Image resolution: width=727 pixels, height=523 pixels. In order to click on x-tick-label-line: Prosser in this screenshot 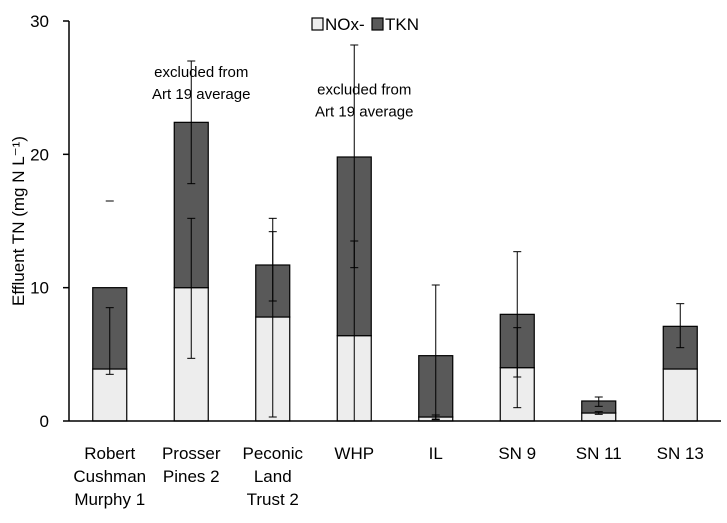, I will do `click(191, 453)`.